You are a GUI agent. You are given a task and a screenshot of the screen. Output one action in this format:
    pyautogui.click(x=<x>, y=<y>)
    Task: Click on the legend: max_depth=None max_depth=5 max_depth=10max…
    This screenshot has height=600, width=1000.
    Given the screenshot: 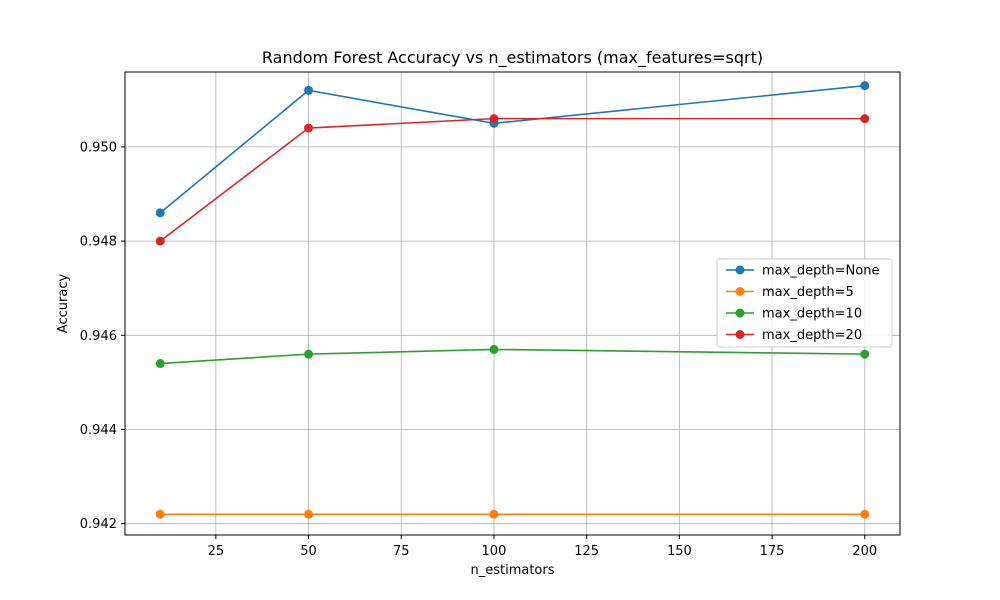 What is the action you would take?
    pyautogui.click(x=804, y=303)
    